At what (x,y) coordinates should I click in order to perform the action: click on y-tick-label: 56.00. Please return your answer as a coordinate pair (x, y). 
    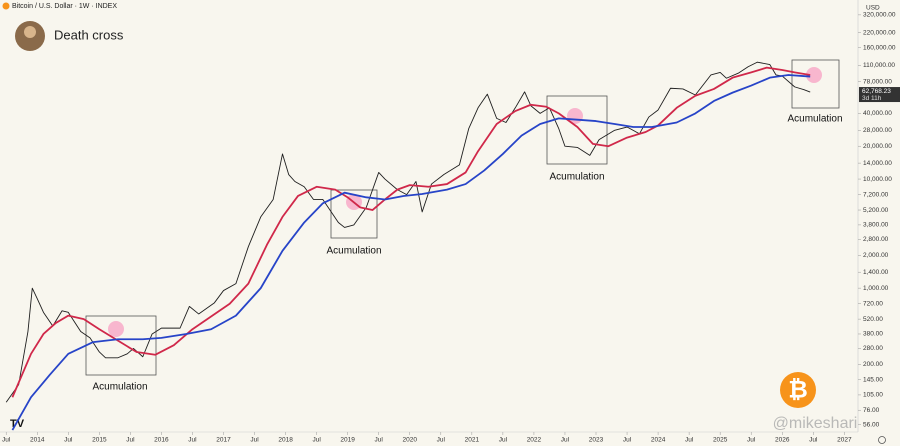
    Looking at the image, I should click on (871, 424).